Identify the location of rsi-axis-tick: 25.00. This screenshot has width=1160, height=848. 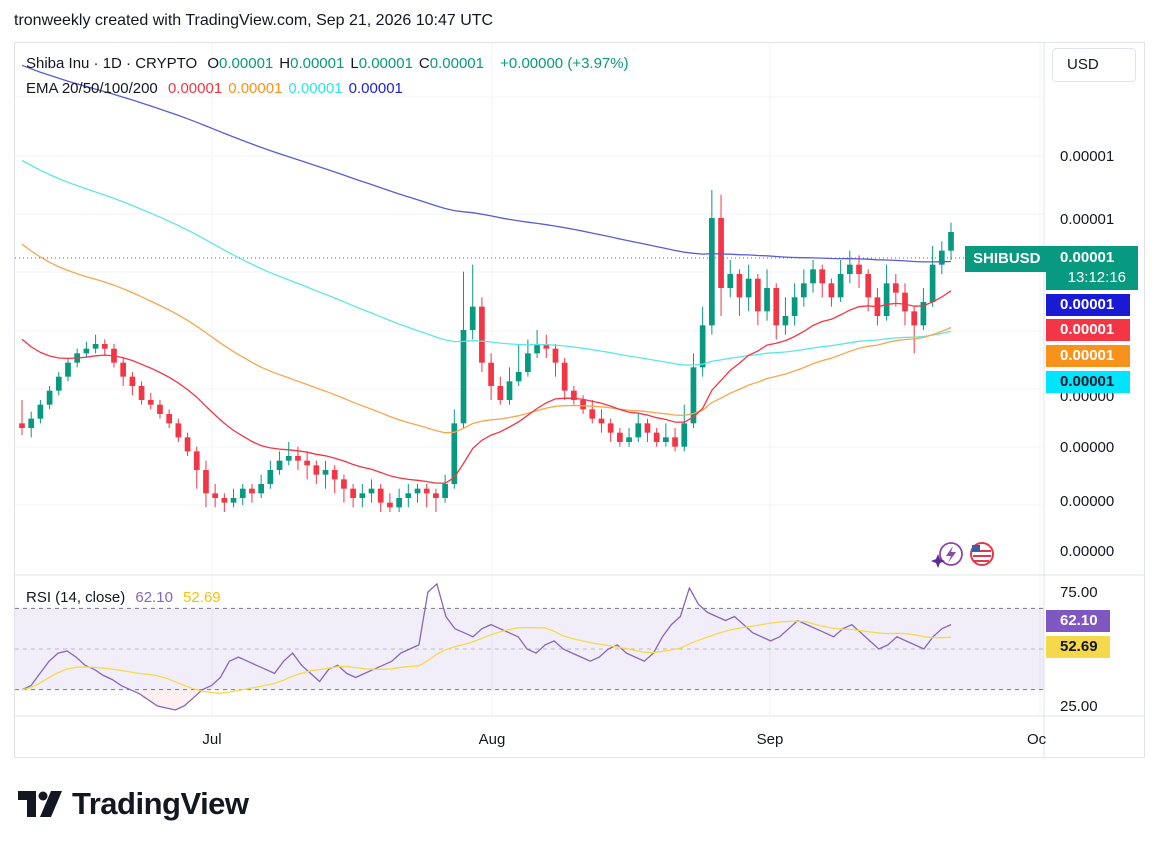
(1079, 706).